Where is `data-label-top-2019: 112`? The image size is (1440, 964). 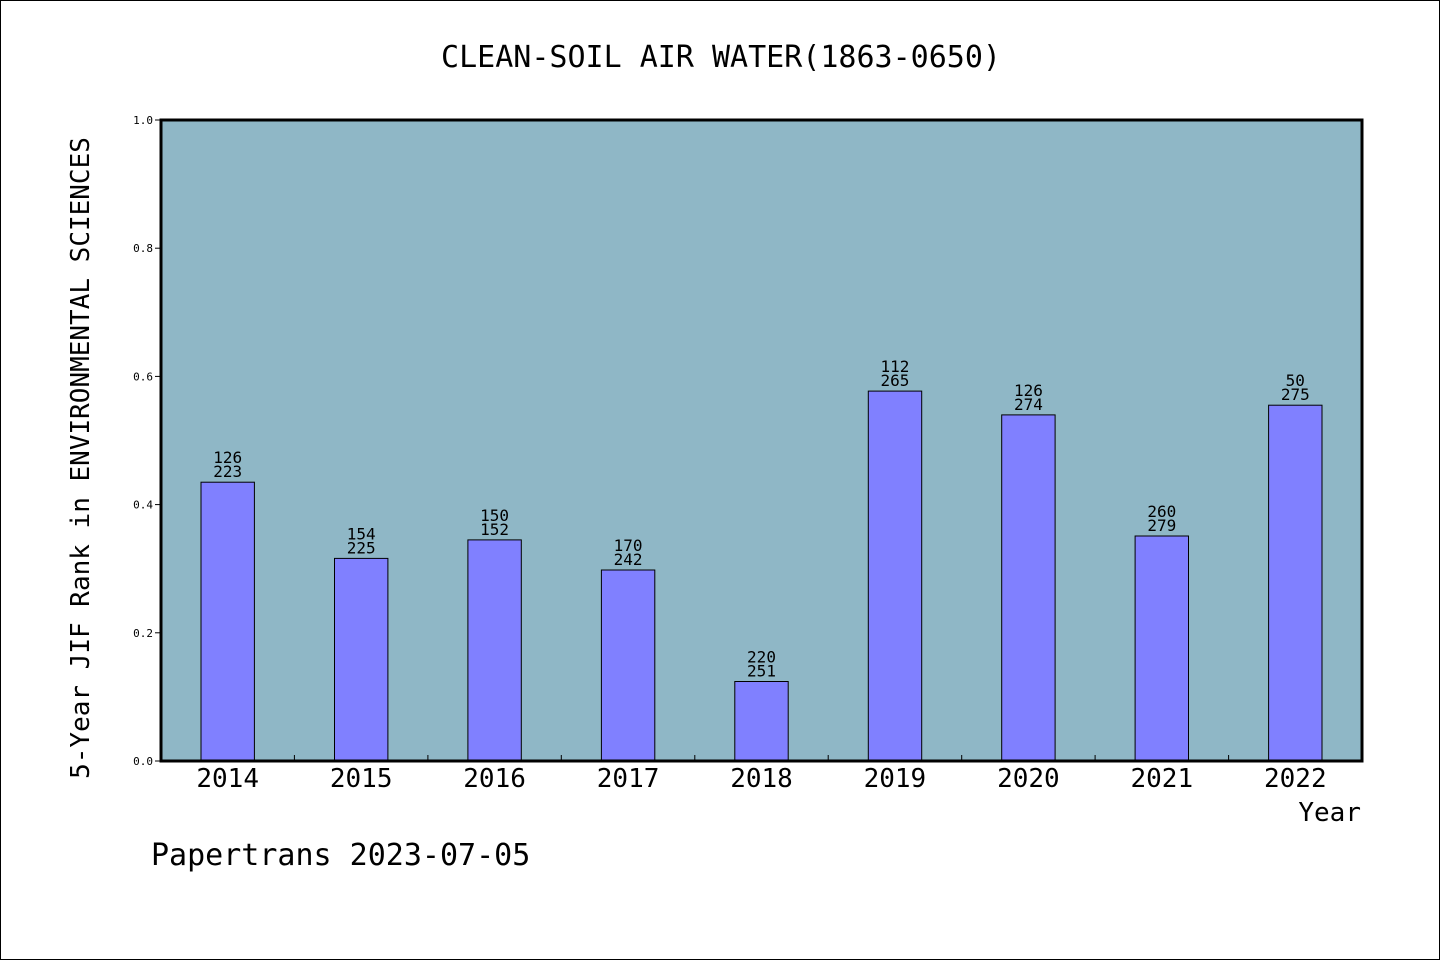 data-label-top-2019: 112 is located at coordinates (894, 366).